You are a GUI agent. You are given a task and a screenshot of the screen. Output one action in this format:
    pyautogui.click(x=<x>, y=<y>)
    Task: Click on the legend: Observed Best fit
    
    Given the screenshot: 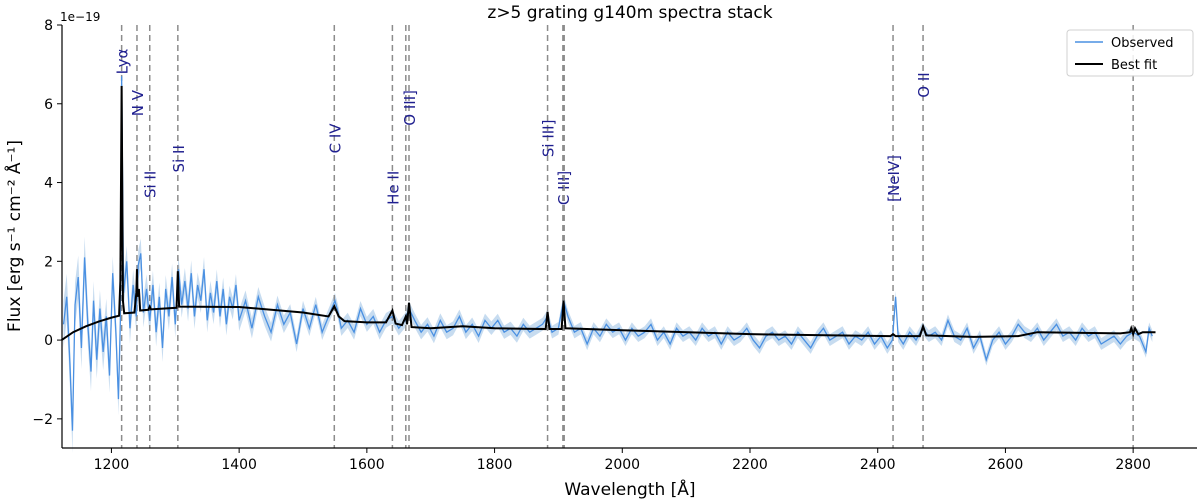 What is the action you would take?
    pyautogui.click(x=1130, y=53)
    